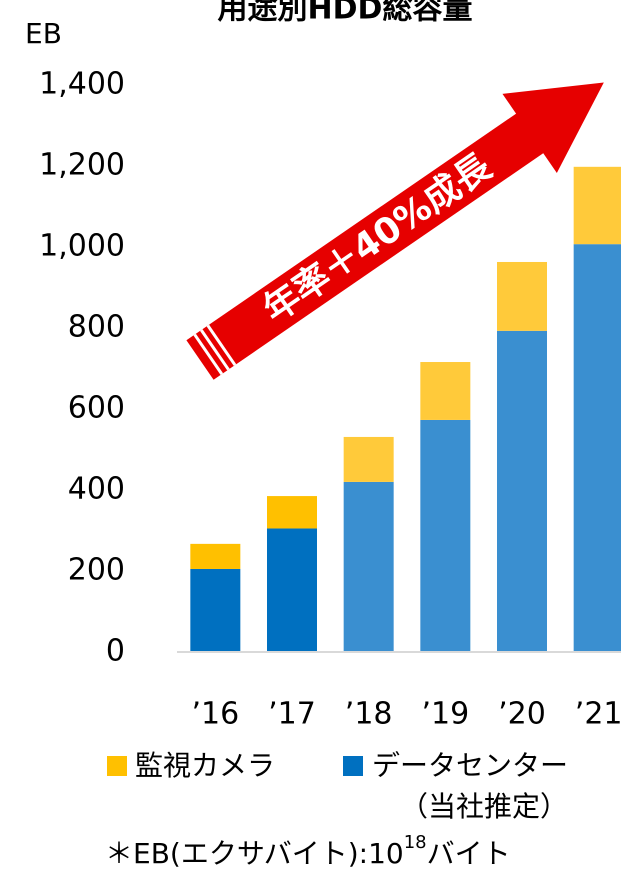 The width and height of the screenshot is (621, 874). Describe the element at coordinates (43, 33) in the screenshot. I see `y-axis-label: EB` at that location.